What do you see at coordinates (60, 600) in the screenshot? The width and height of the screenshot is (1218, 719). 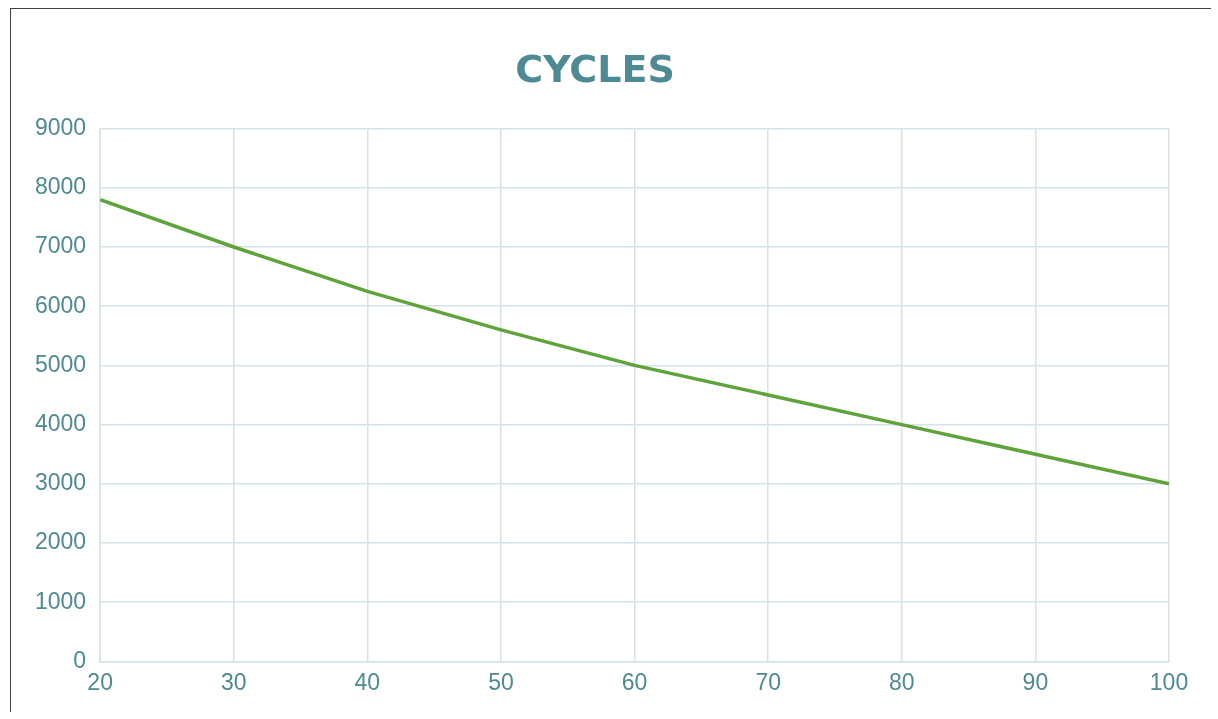 I see `y-tick-label: 1000` at bounding box center [60, 600].